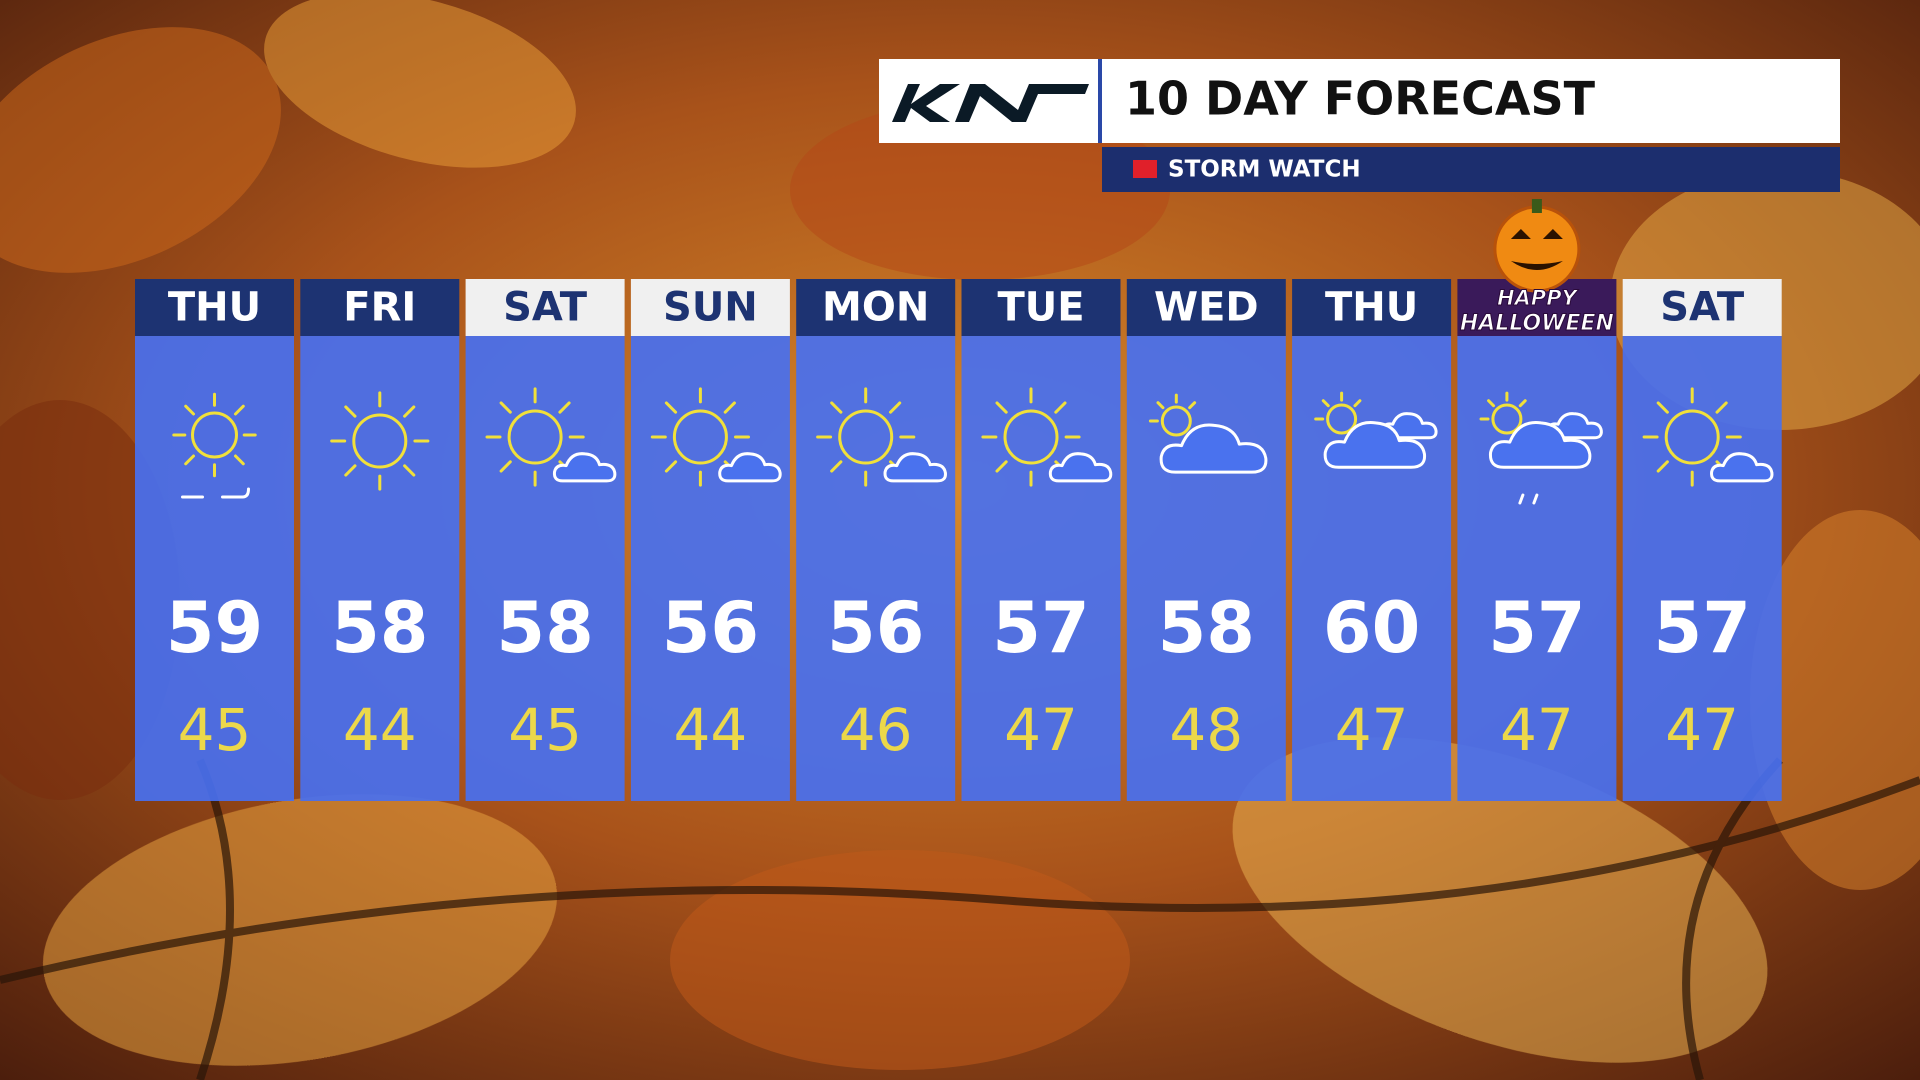  Describe the element at coordinates (875, 308) in the screenshot. I see `day-name: MON` at that location.